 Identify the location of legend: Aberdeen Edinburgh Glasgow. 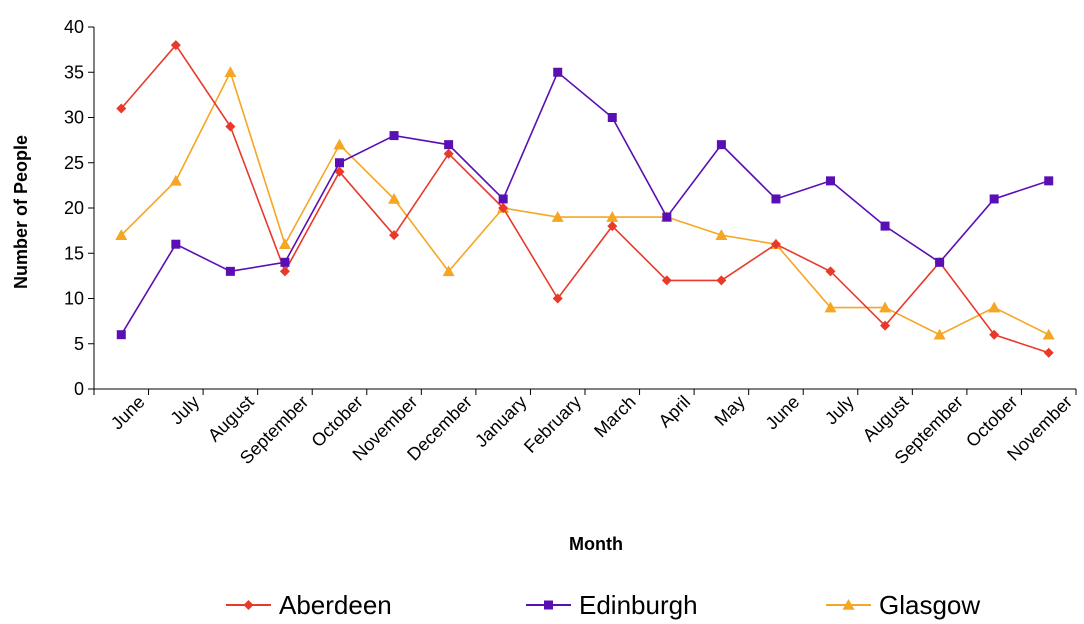
(603, 605).